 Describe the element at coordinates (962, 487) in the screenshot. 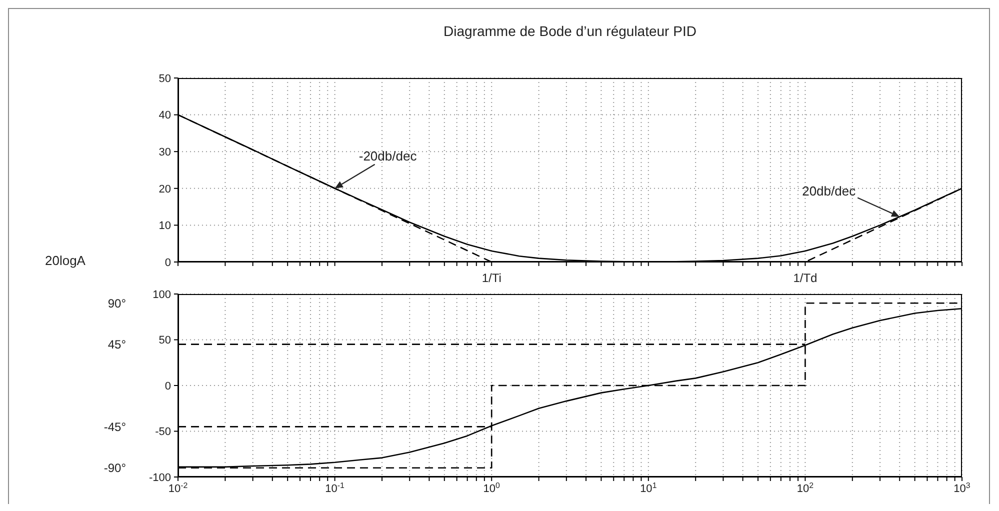

I see `x-tick-label: 10$^{3}$` at that location.